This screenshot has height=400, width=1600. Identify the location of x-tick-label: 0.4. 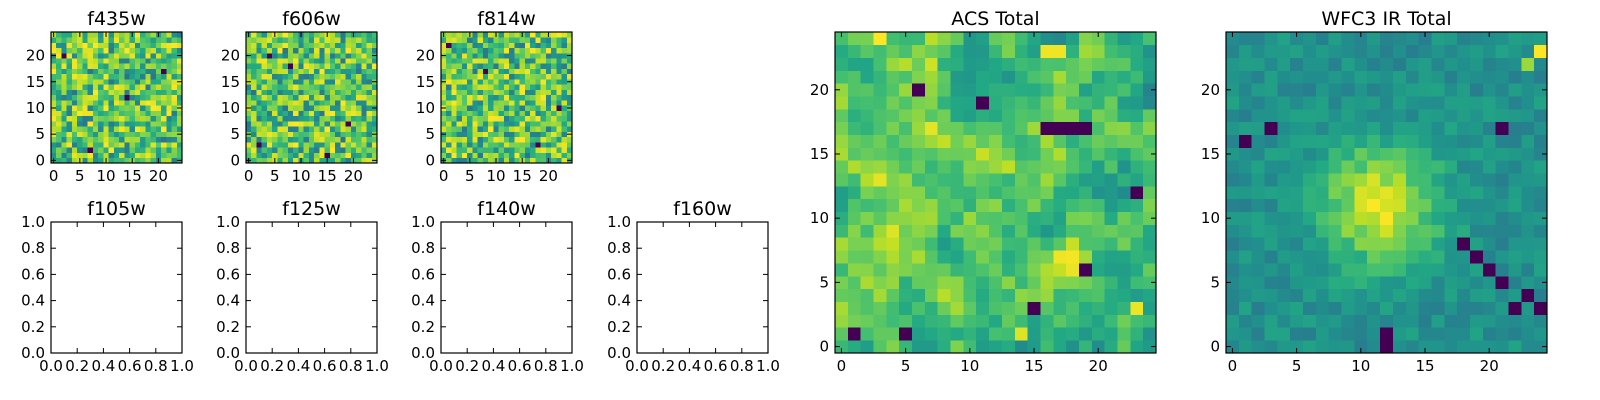
(103, 366).